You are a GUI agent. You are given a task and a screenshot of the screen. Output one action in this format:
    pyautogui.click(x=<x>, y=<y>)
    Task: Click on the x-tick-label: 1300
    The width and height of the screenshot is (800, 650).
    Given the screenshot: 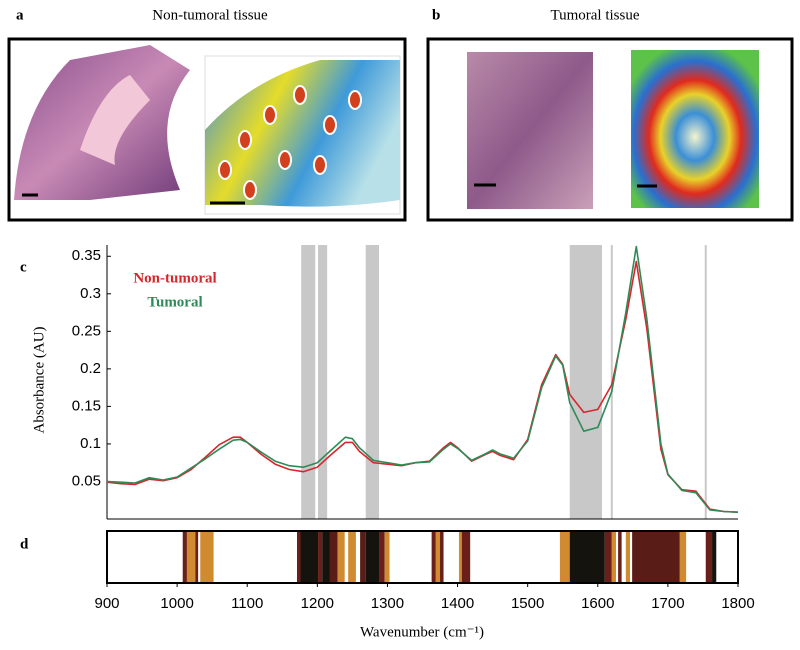 What is the action you would take?
    pyautogui.click(x=387, y=603)
    